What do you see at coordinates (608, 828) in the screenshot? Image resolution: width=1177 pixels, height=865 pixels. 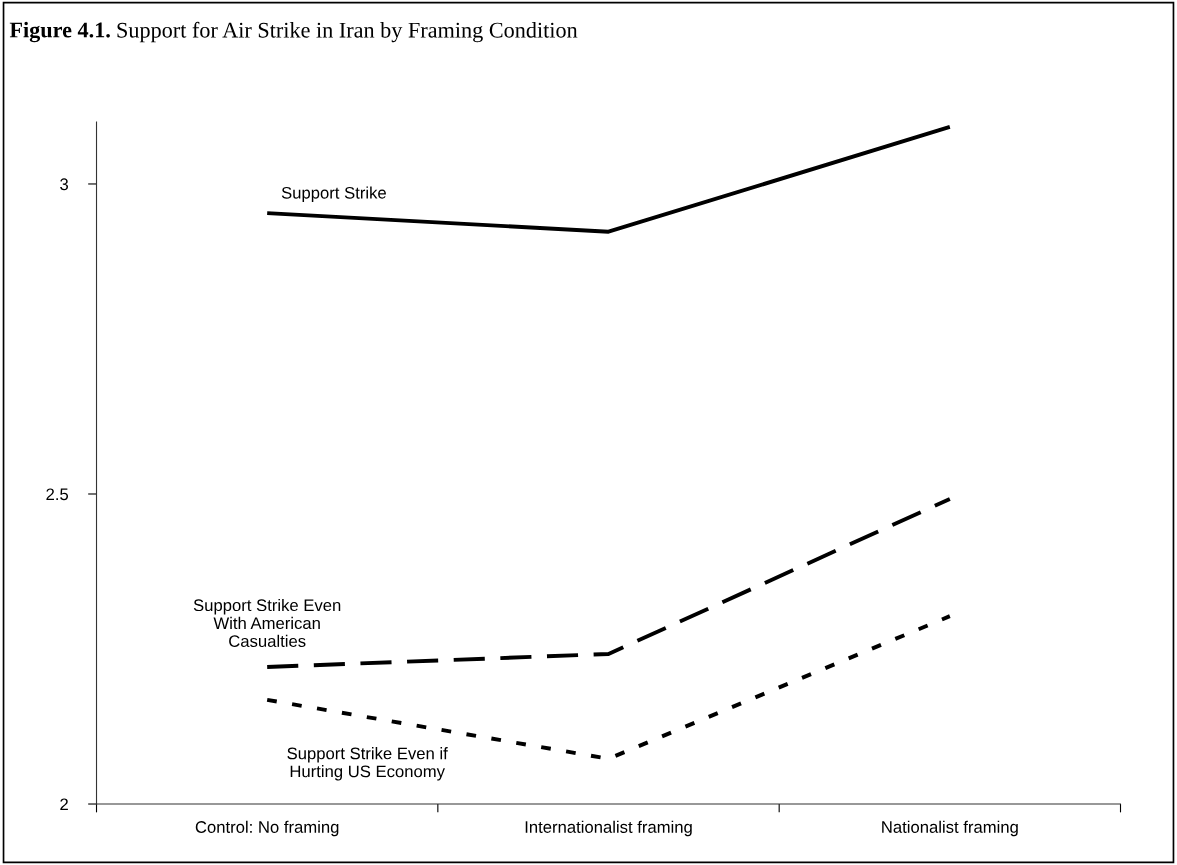 I see `x-tick-label: Internationalist framing` at bounding box center [608, 828].